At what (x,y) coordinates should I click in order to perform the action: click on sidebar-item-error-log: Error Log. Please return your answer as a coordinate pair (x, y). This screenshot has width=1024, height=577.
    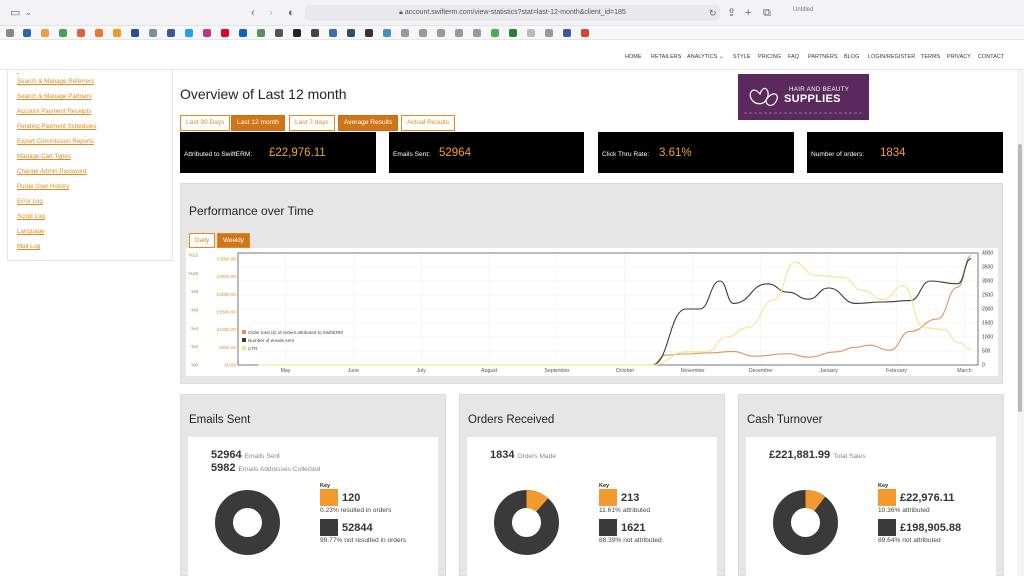
    Looking at the image, I should click on (30, 201).